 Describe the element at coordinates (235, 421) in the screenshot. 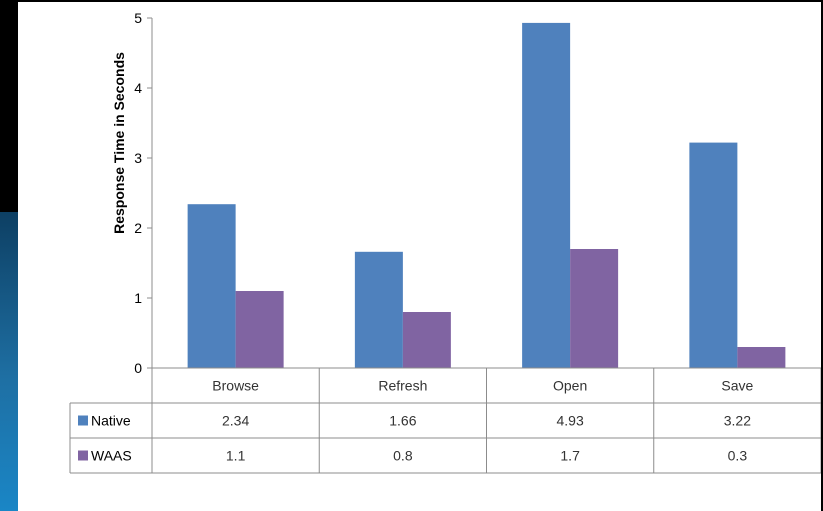

I see `table-cell-value: 2.34` at that location.